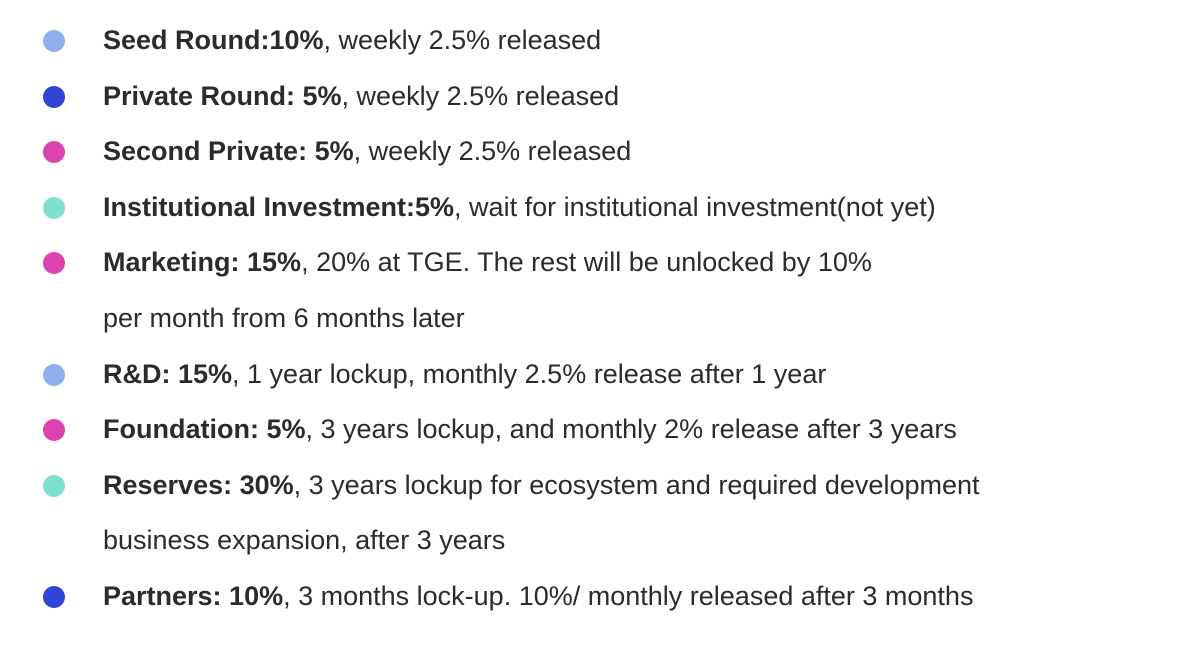  Describe the element at coordinates (168, 373) in the screenshot. I see `item-label: R&D: 15%` at that location.